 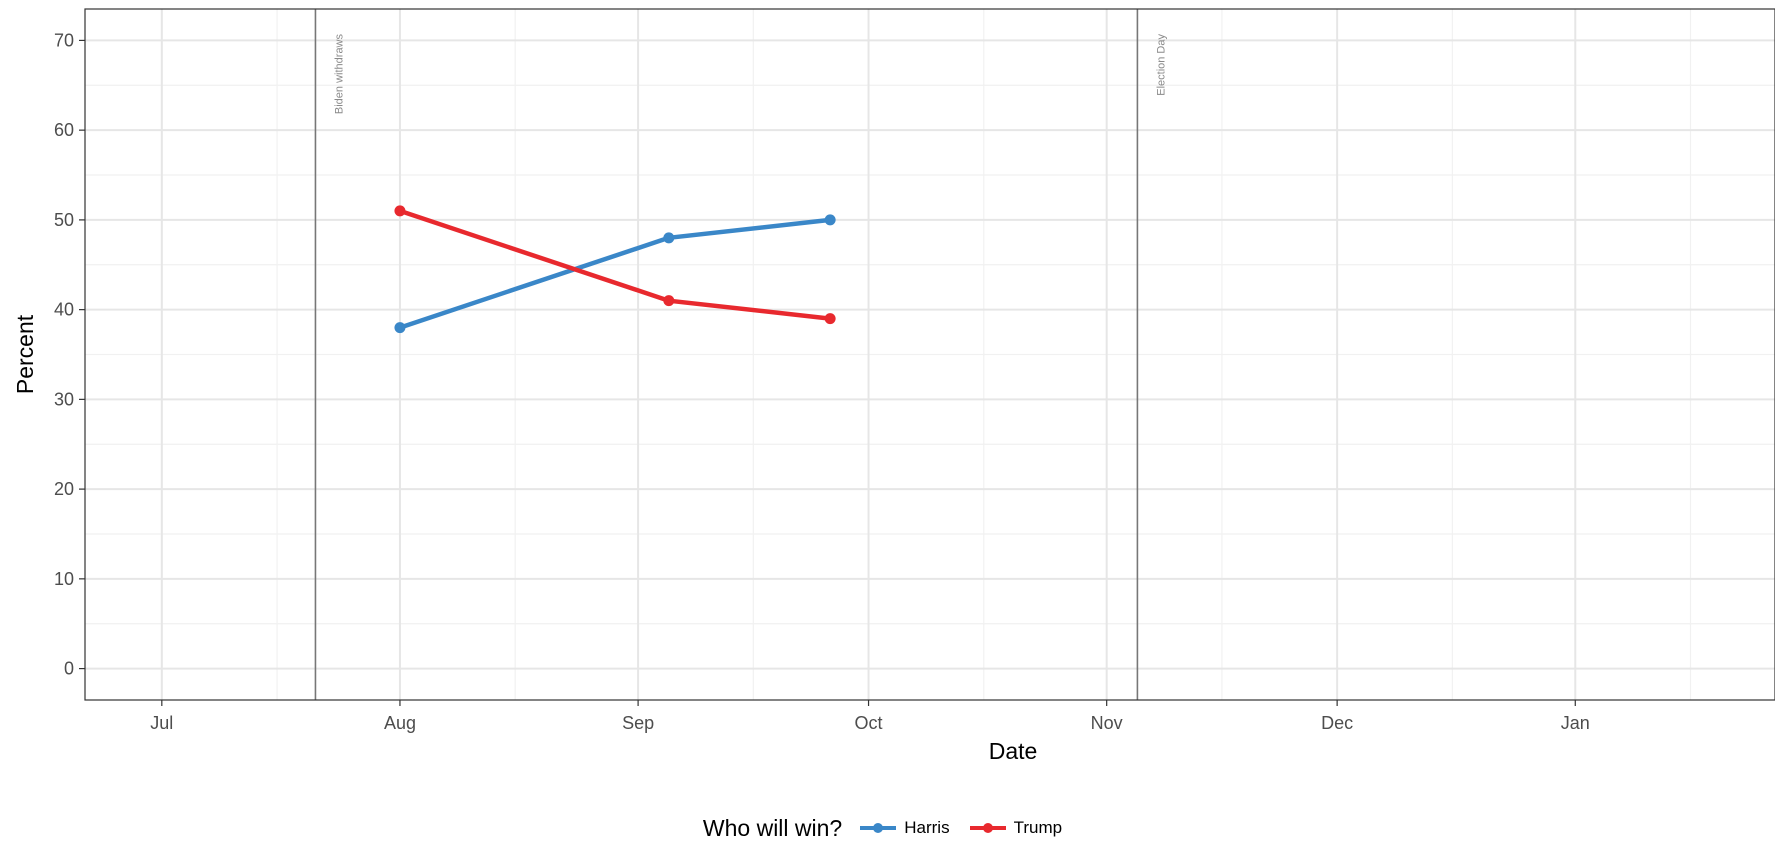 What do you see at coordinates (927, 827) in the screenshot?
I see `legend-label-harris: Harris` at bounding box center [927, 827].